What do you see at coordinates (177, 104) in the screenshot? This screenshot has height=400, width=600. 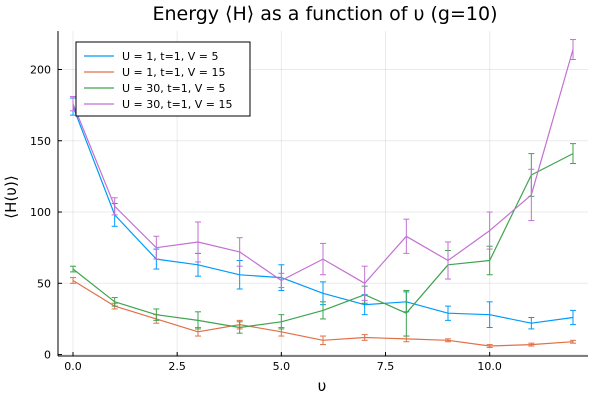 I see `legend-label: U = 30, t=1, V = 15` at bounding box center [177, 104].